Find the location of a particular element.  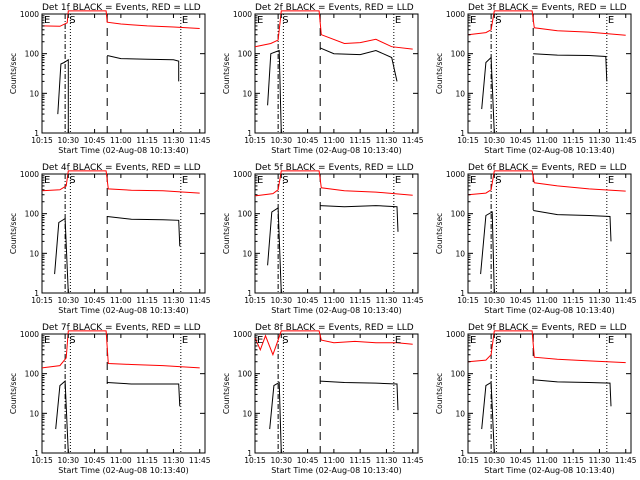

chart-title: Det 2f BLACK = Events, RED = LLD is located at coordinates (334, 8).